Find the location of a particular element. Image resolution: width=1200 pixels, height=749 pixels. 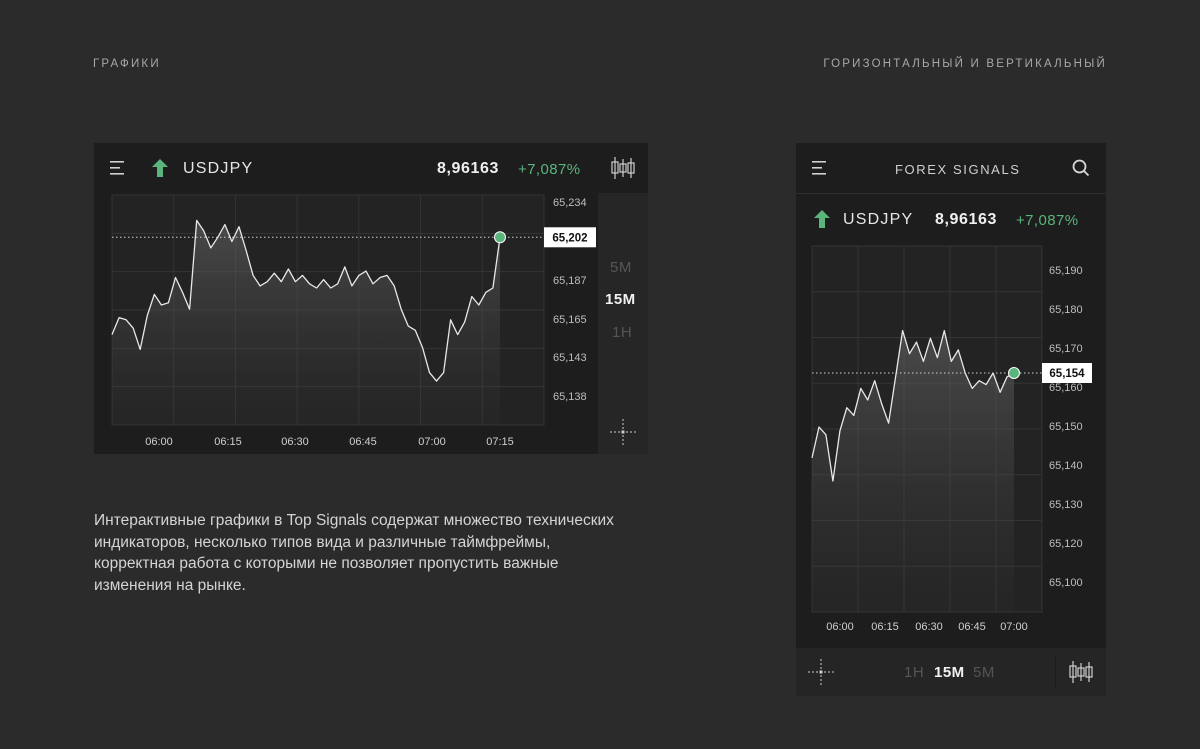

y-tick-label: 65,120 is located at coordinates (1066, 544).